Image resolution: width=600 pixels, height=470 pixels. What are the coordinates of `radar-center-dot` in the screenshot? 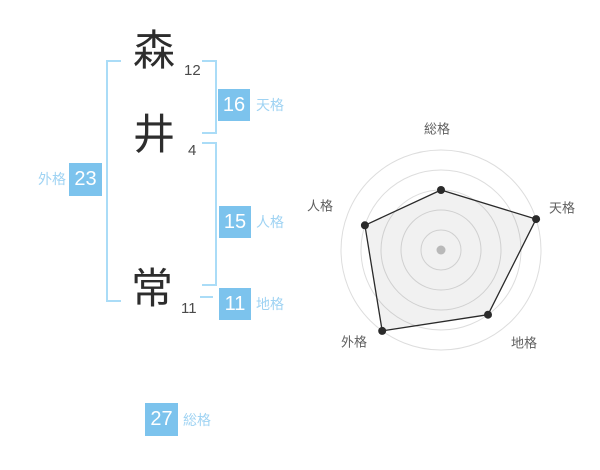 It's located at (441, 250).